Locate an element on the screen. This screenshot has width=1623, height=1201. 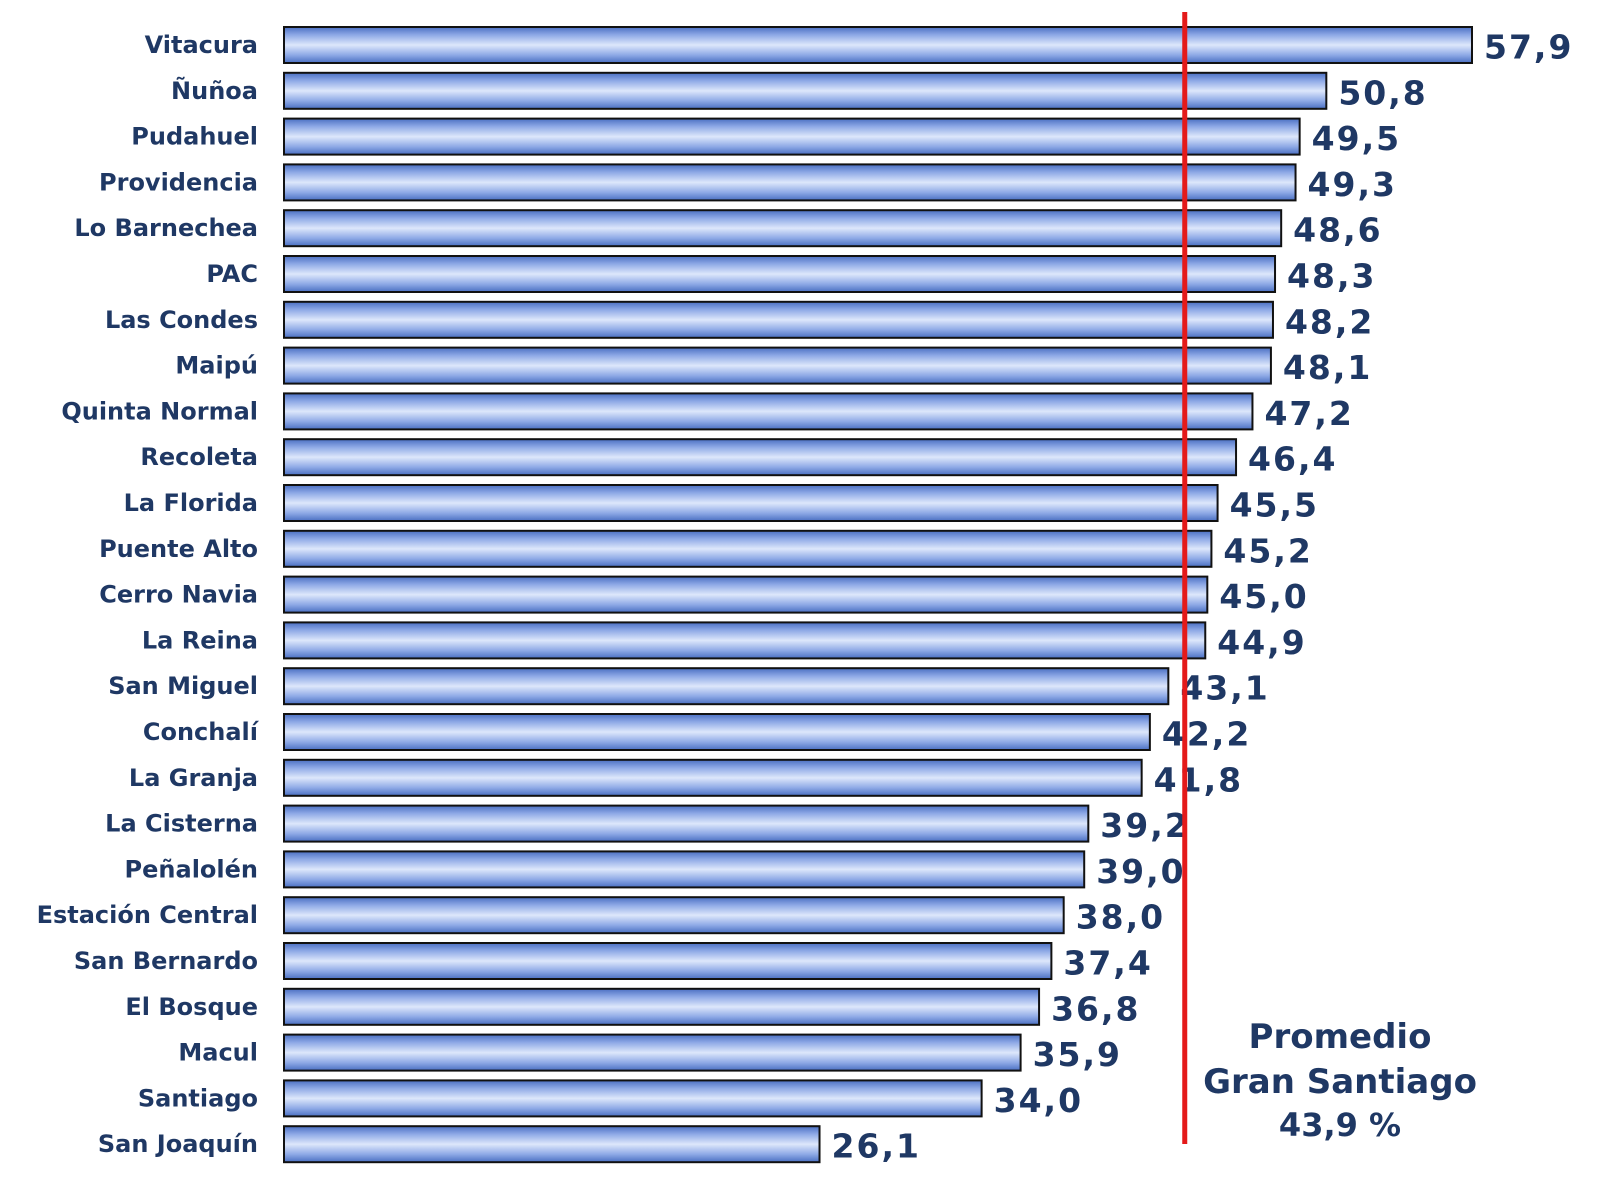
value-label-puente-alto: 45,2 is located at coordinates (1267, 550).